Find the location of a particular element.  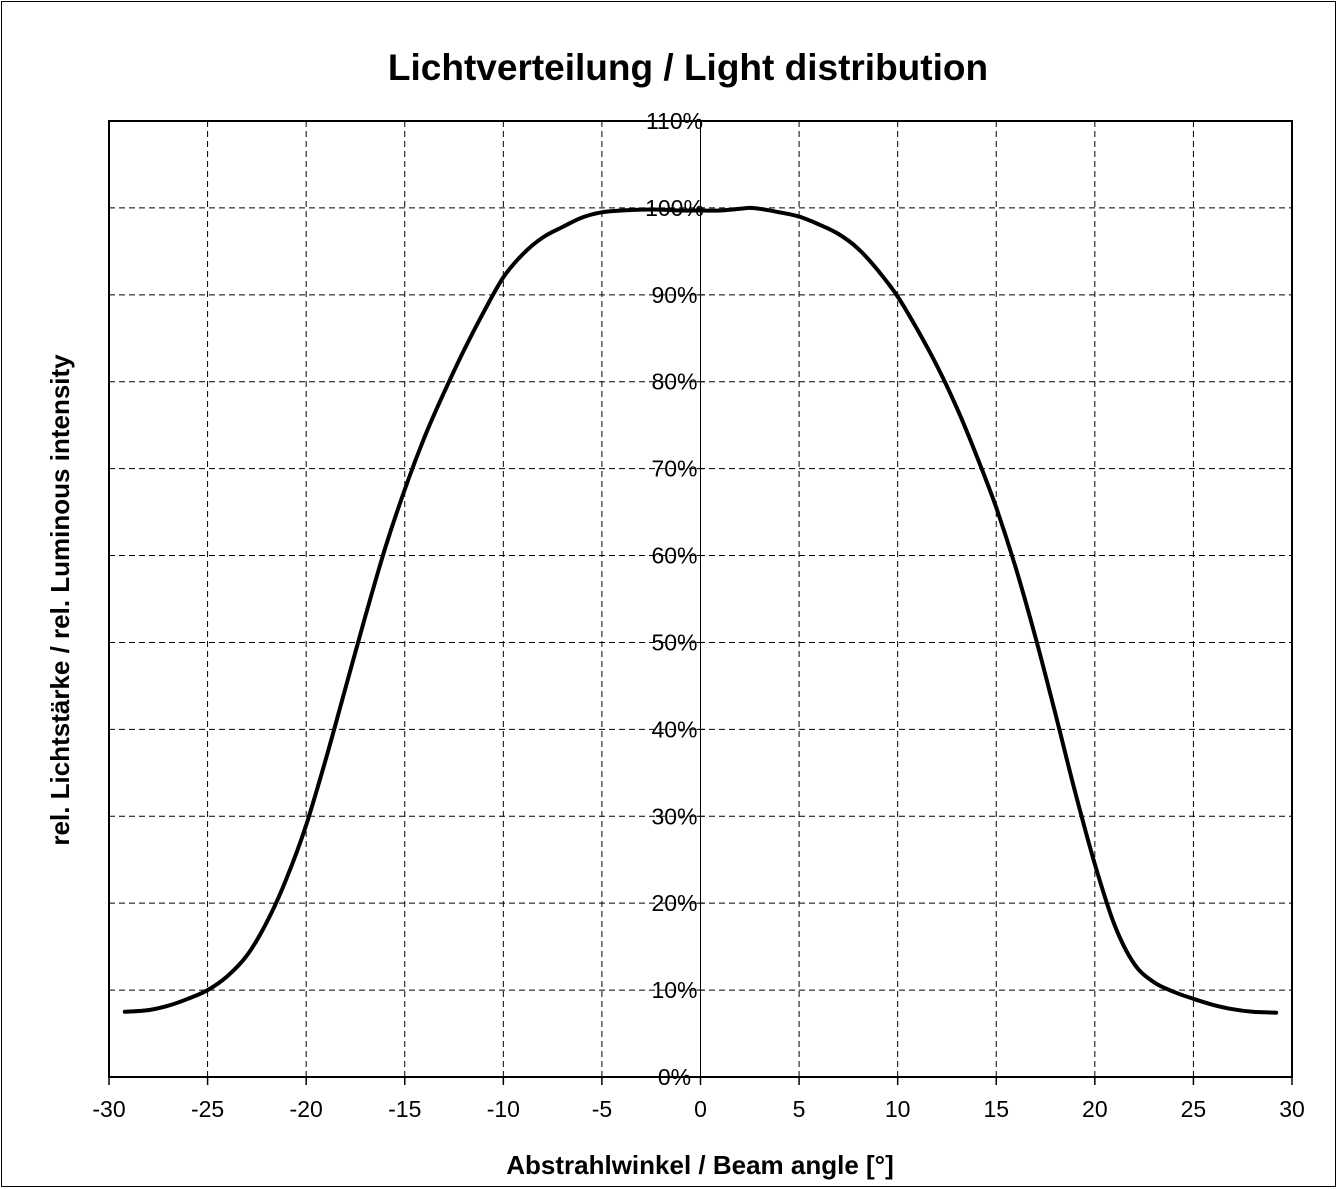

x-tick-label: -5 is located at coordinates (602, 1109).